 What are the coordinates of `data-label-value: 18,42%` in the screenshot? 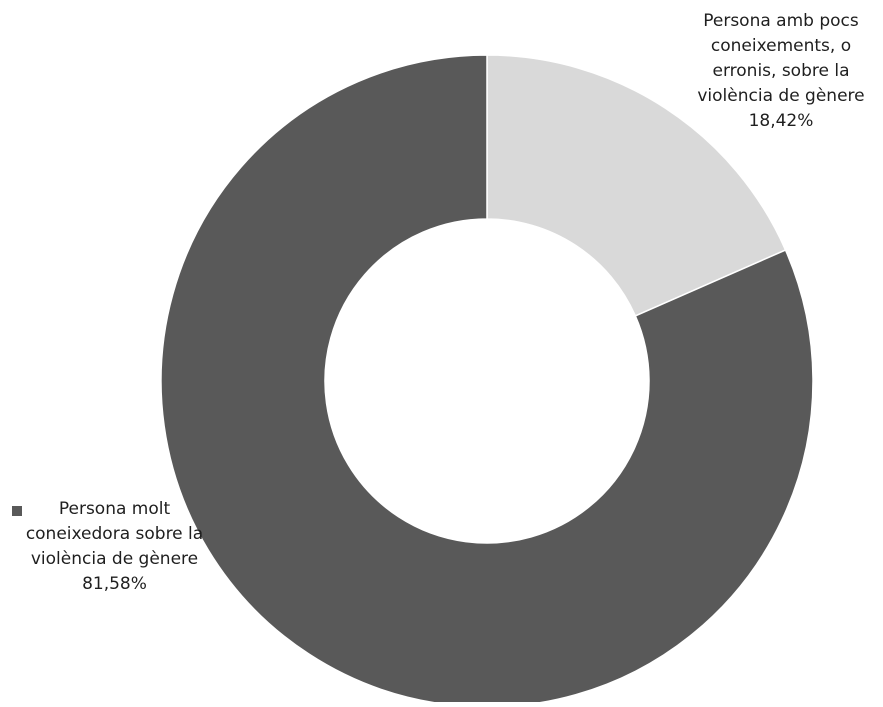 It's located at (781, 121).